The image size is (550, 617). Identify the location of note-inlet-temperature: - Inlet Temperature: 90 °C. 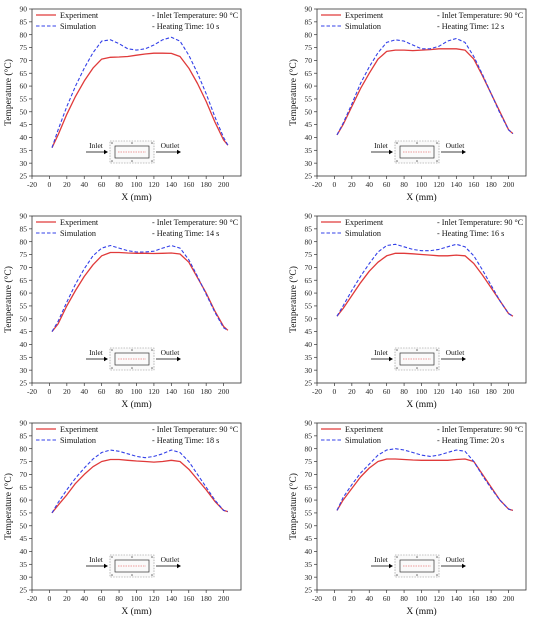
(195, 429).